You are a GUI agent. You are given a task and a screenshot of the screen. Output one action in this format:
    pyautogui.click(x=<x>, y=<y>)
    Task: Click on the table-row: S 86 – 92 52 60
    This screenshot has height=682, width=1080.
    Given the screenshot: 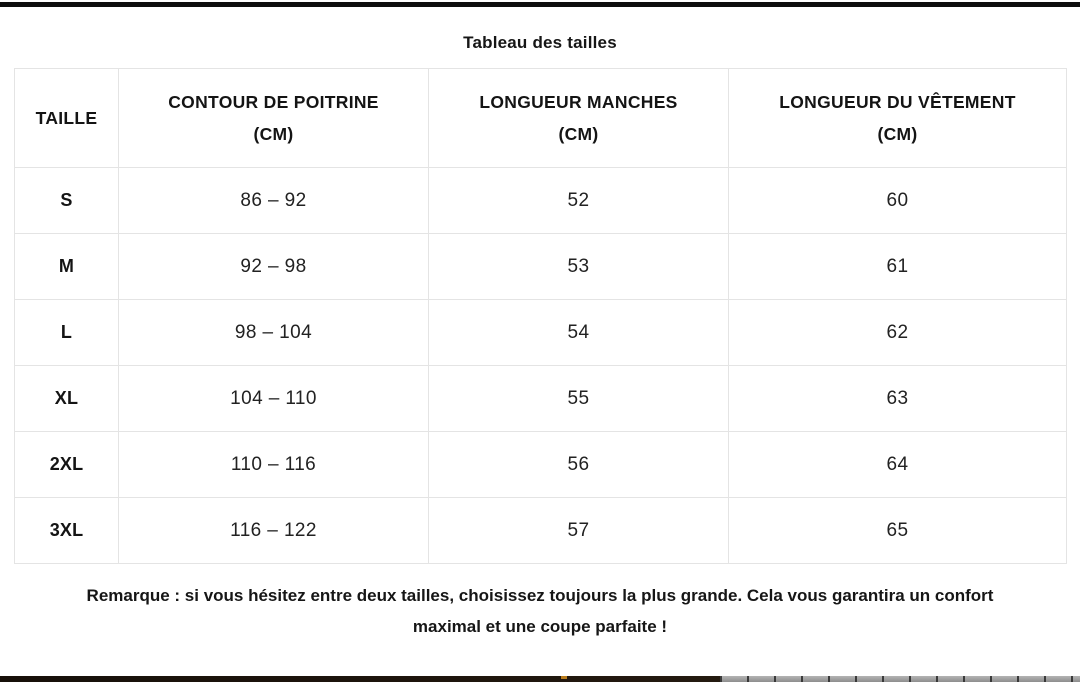 What is the action you would take?
    pyautogui.click(x=540, y=200)
    